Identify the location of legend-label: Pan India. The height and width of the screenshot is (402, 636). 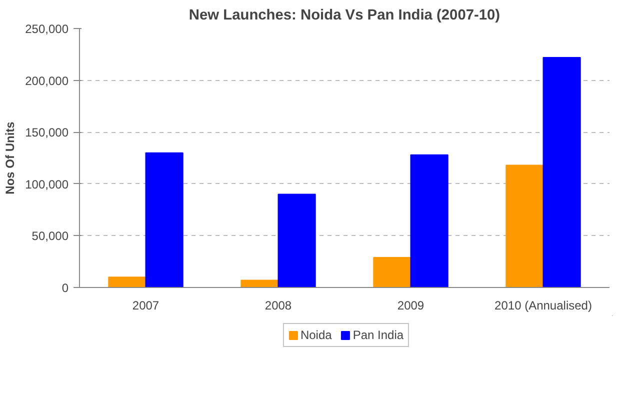
(378, 335).